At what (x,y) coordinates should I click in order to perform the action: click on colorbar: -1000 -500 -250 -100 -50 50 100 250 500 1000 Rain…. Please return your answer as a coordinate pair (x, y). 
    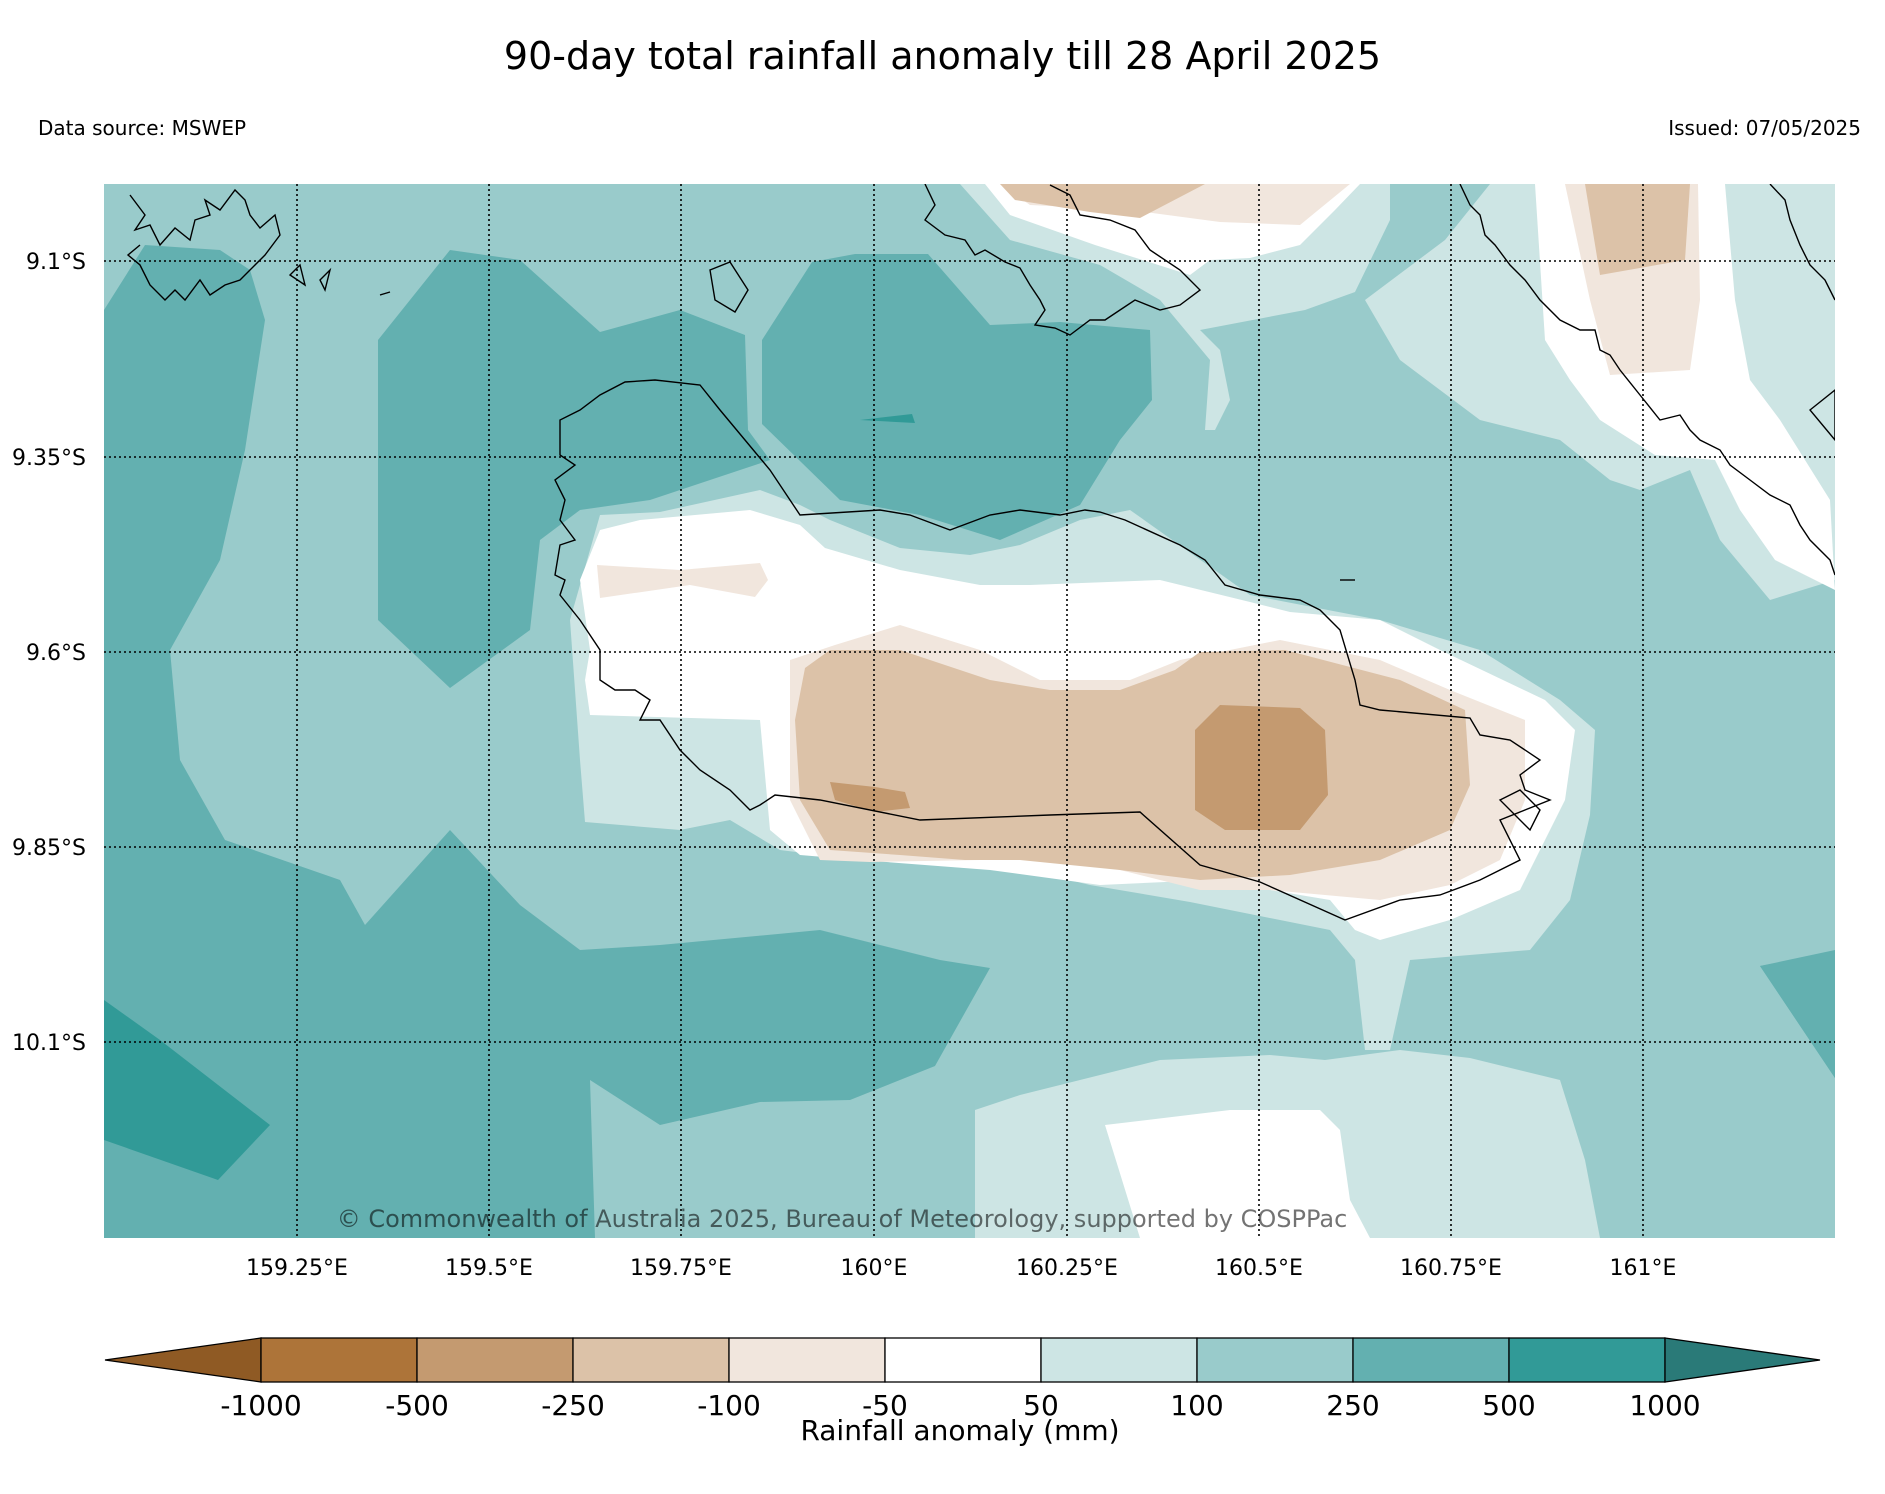
    Looking at the image, I should click on (962, 1392).